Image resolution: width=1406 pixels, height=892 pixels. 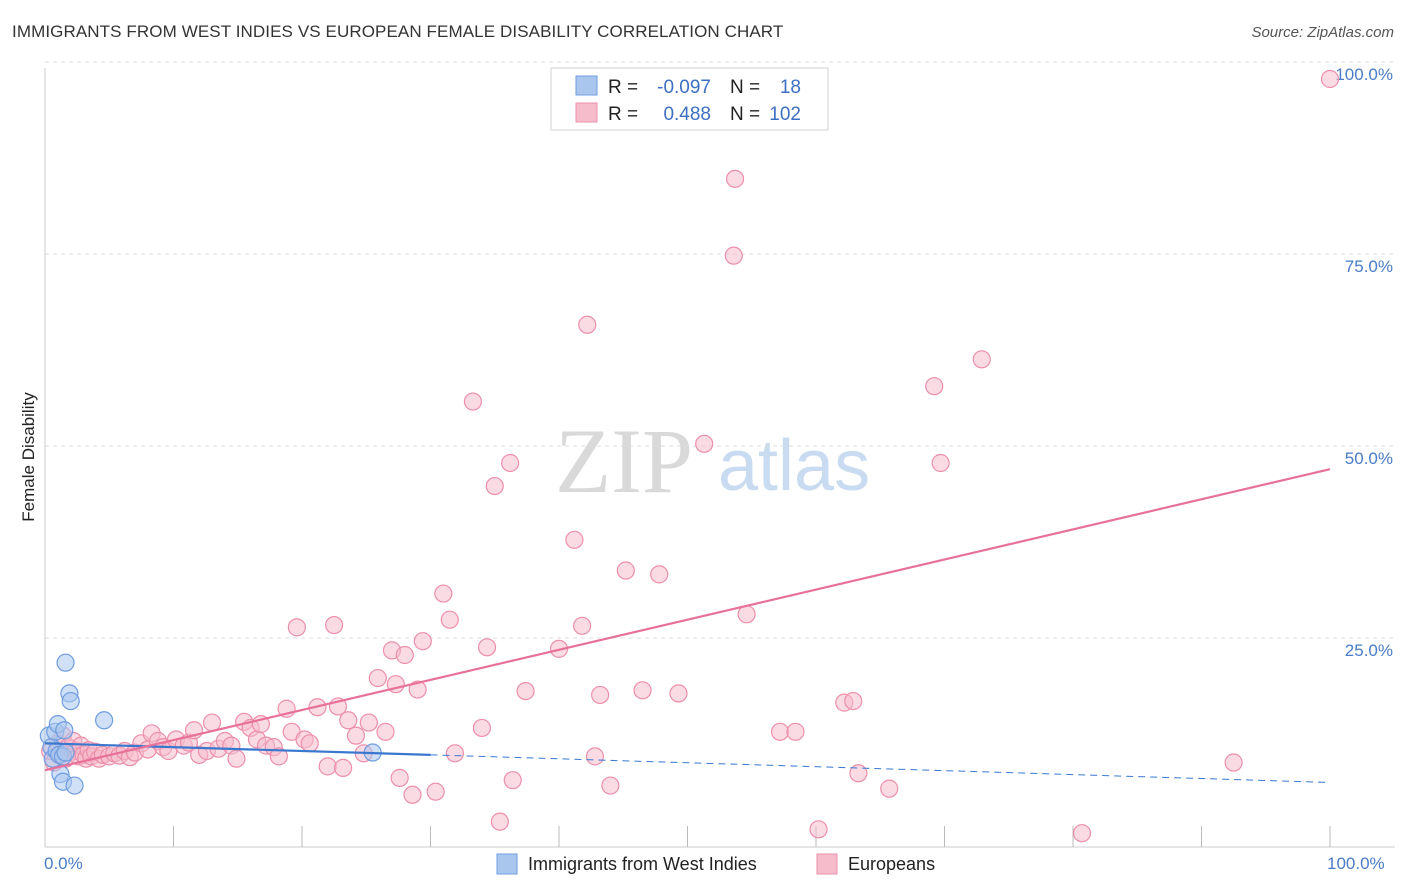 I want to click on series-legend-label-west-indies: Immigrants from West Indies, so click(x=642, y=864).